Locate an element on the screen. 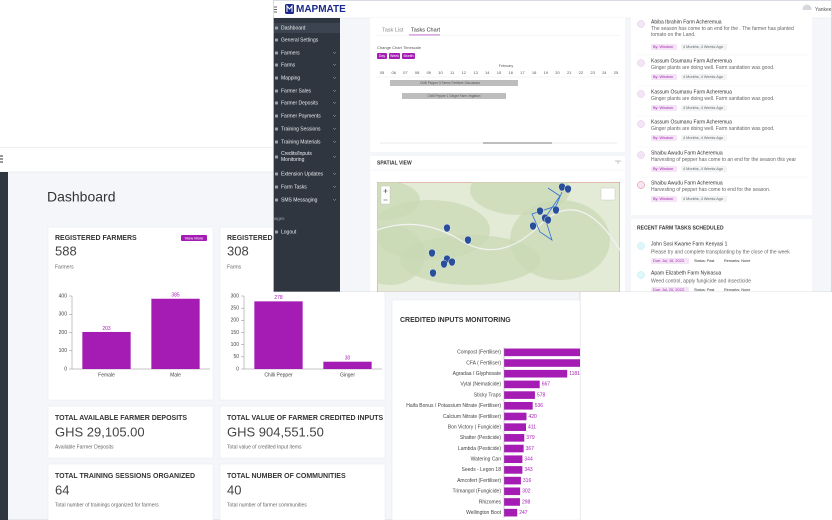 This screenshot has height=520, width=832. gantt-bar is located at coordinates (454, 83).